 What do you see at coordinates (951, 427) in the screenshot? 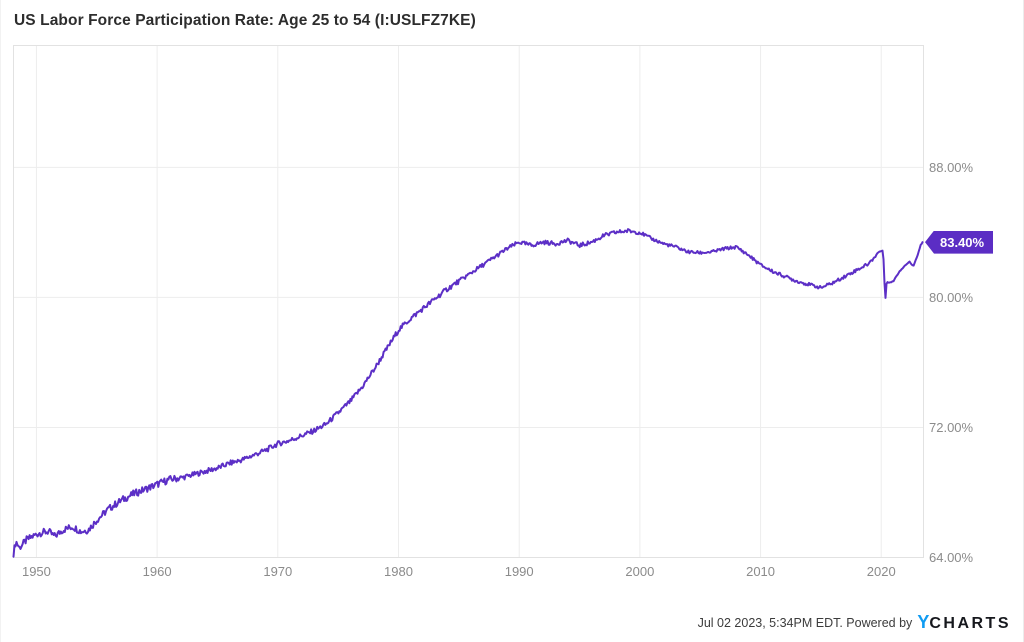
I see `y-tick-label: 72.00%` at bounding box center [951, 427].